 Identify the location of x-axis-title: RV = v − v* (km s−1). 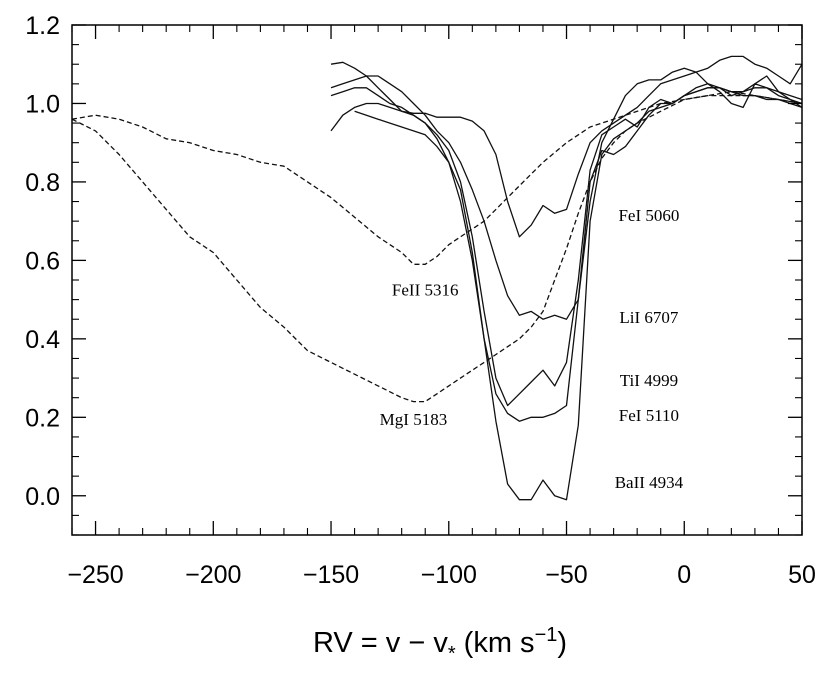
(440, 644).